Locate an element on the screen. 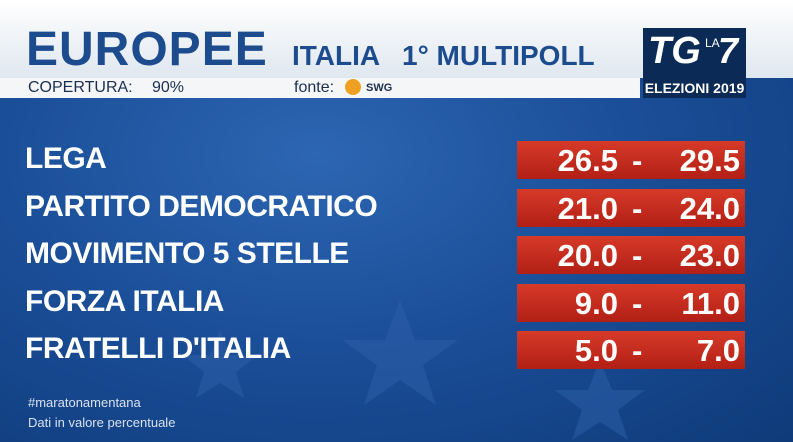 This screenshot has width=793, height=442. info-strip is located at coordinates (320, 88).